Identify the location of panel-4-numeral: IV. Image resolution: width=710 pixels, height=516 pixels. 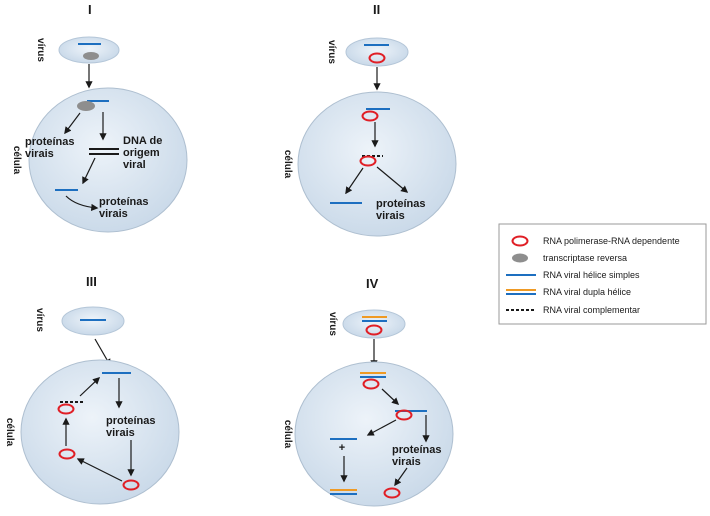
(372, 283).